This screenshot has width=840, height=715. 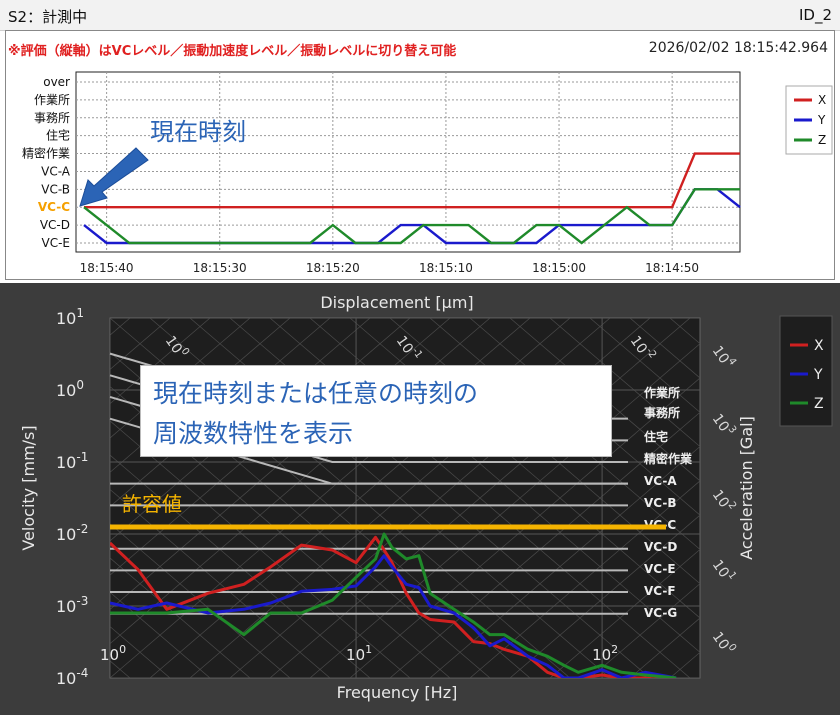 I want to click on acceleration-axis-label: Acceleration [Gal], so click(x=746, y=488).